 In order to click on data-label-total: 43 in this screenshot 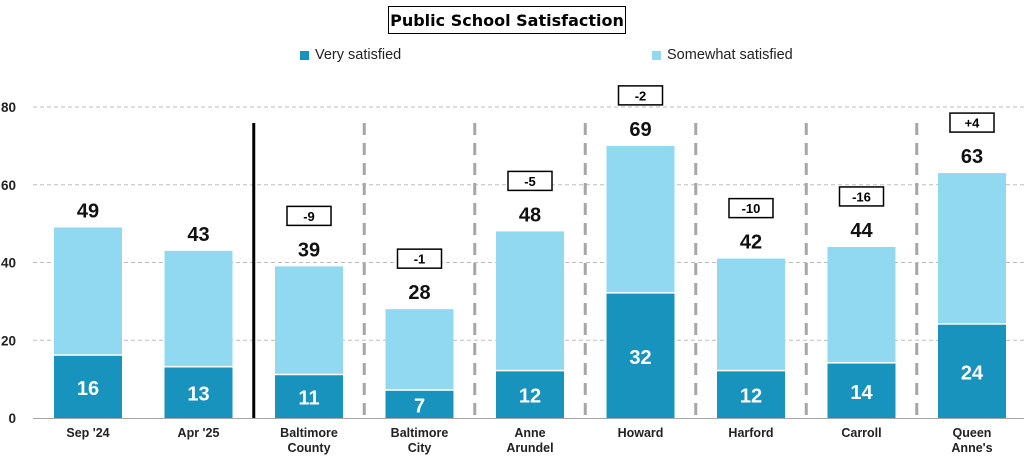, I will do `click(198, 235)`.